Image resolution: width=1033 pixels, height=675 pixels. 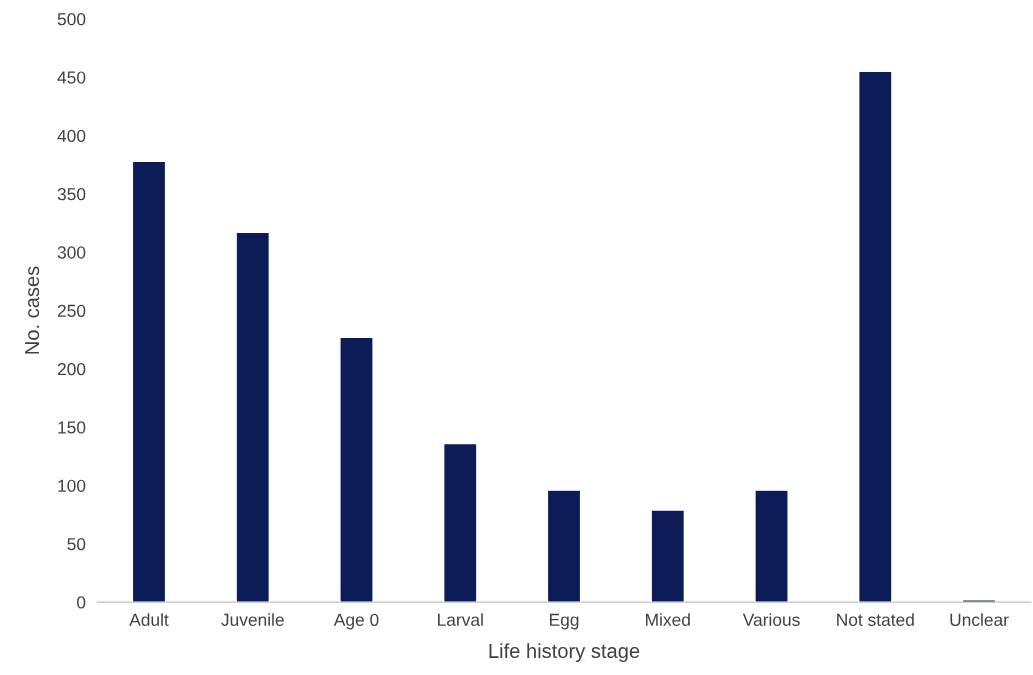 What do you see at coordinates (356, 621) in the screenshot?
I see `x-tick-label: Age 0` at bounding box center [356, 621].